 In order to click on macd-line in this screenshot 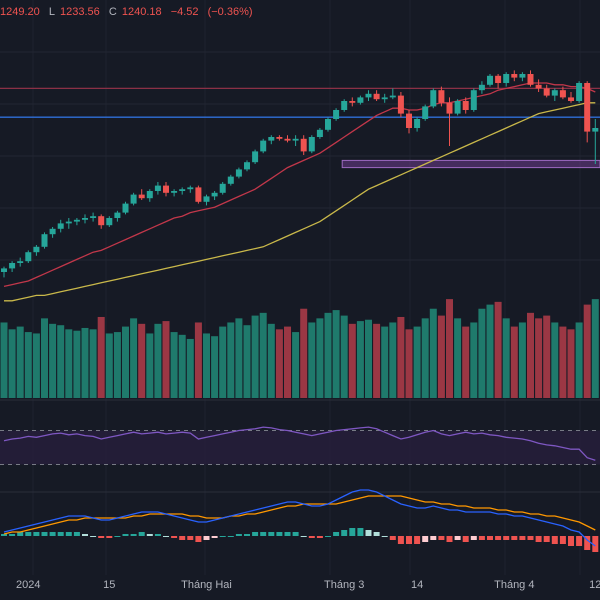, I will do `click(299, 518)`.